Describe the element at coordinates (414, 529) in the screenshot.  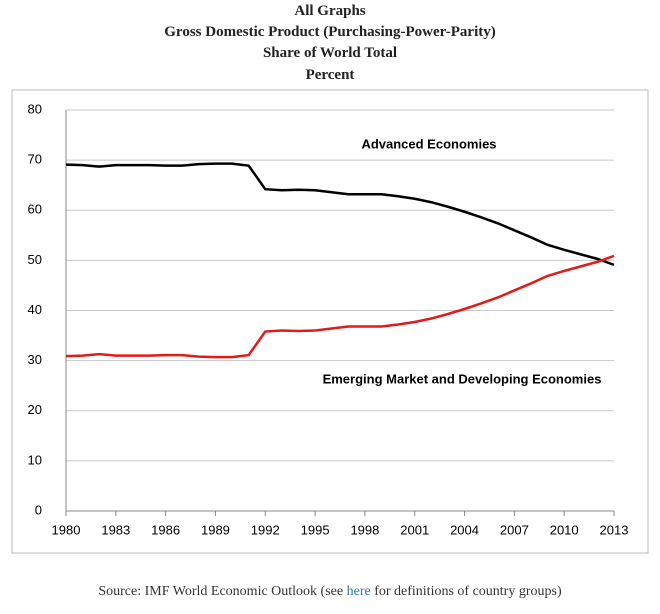
I see `x-tick-label: 2001` at that location.